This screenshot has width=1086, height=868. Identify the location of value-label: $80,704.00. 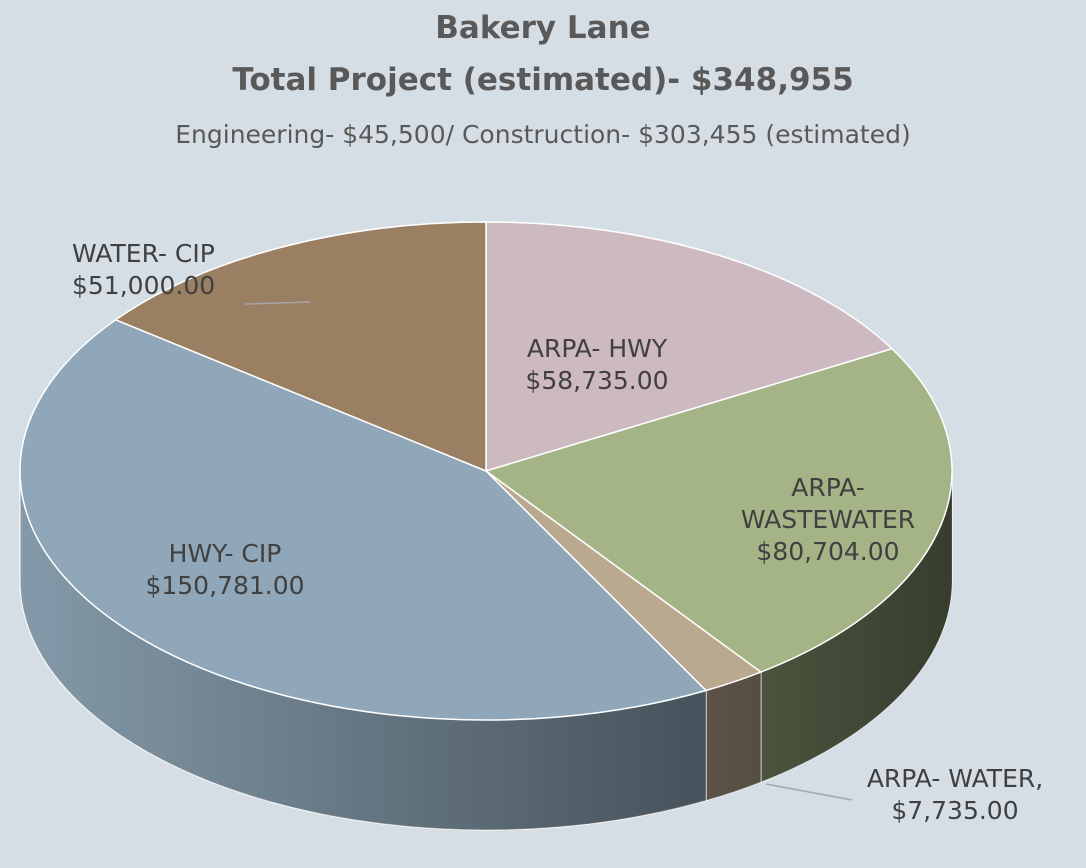
(828, 551).